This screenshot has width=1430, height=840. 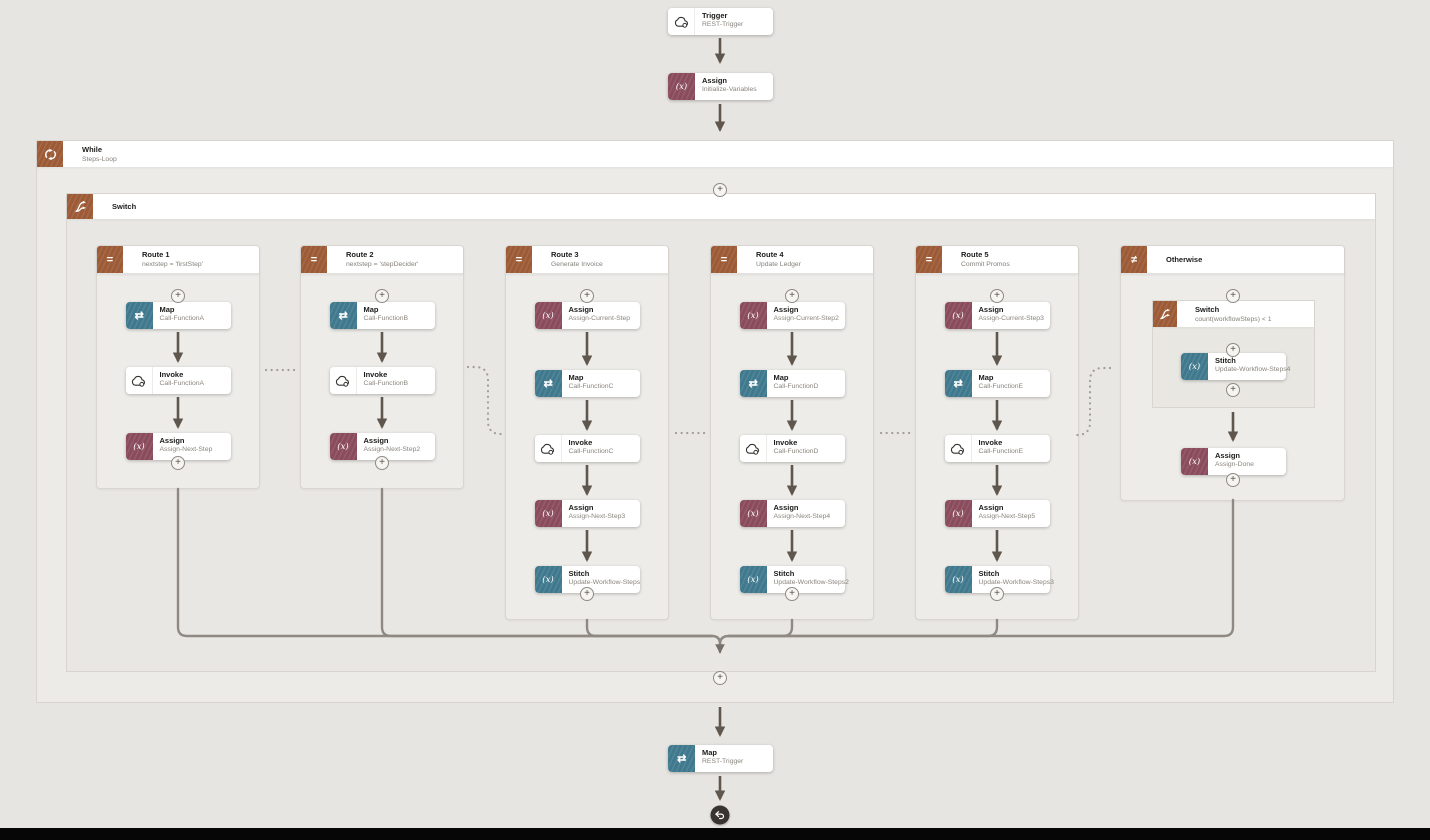 What do you see at coordinates (587, 260) in the screenshot?
I see `route-3-header: = ∨ Route 3 Generate Invoice` at bounding box center [587, 260].